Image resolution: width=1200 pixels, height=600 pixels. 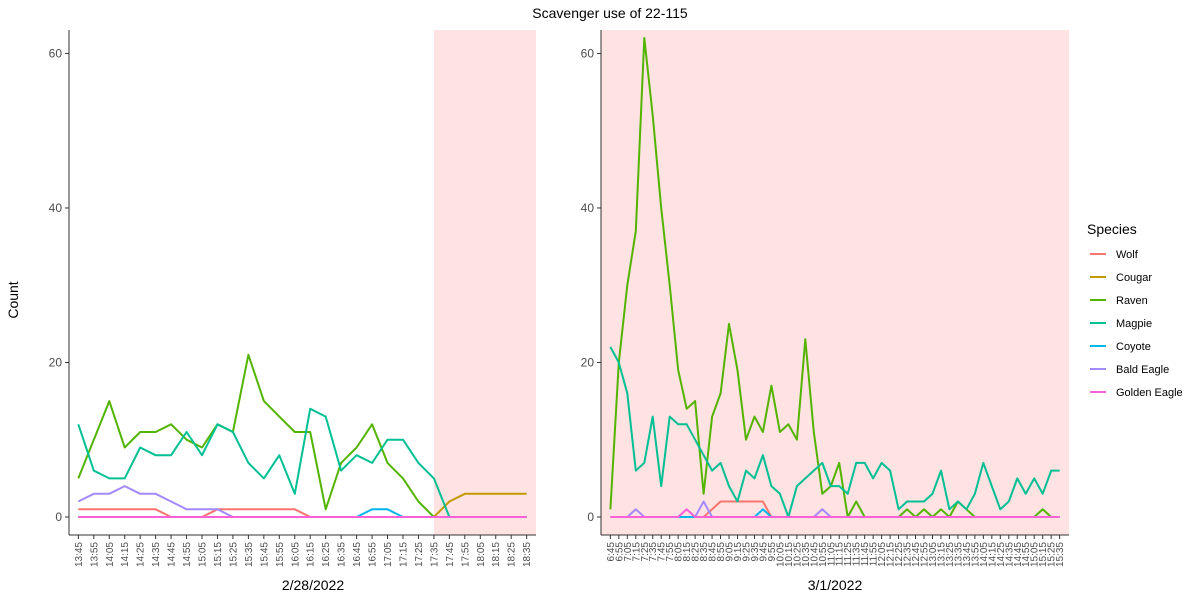 I want to click on x-tick-label: 9:05, so click(x=730, y=552).